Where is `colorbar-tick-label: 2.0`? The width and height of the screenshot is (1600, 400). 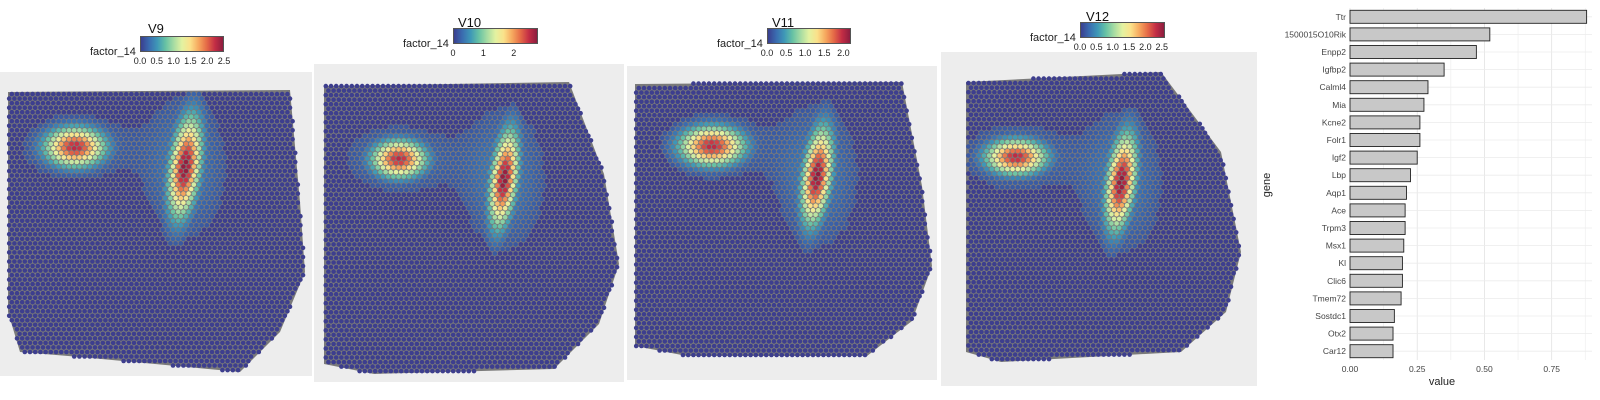 colorbar-tick-label: 2.0 is located at coordinates (207, 61).